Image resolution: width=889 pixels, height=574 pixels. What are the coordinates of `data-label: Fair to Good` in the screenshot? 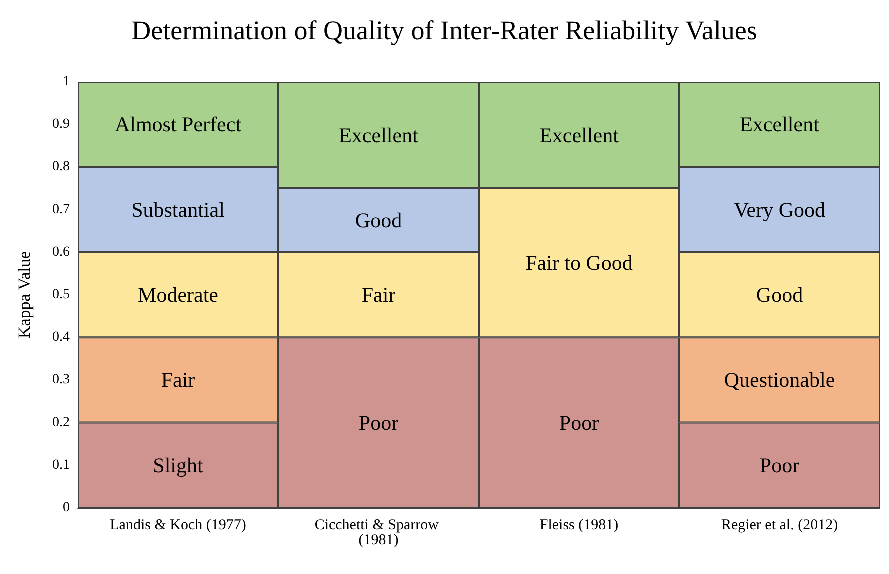 It's located at (580, 263).